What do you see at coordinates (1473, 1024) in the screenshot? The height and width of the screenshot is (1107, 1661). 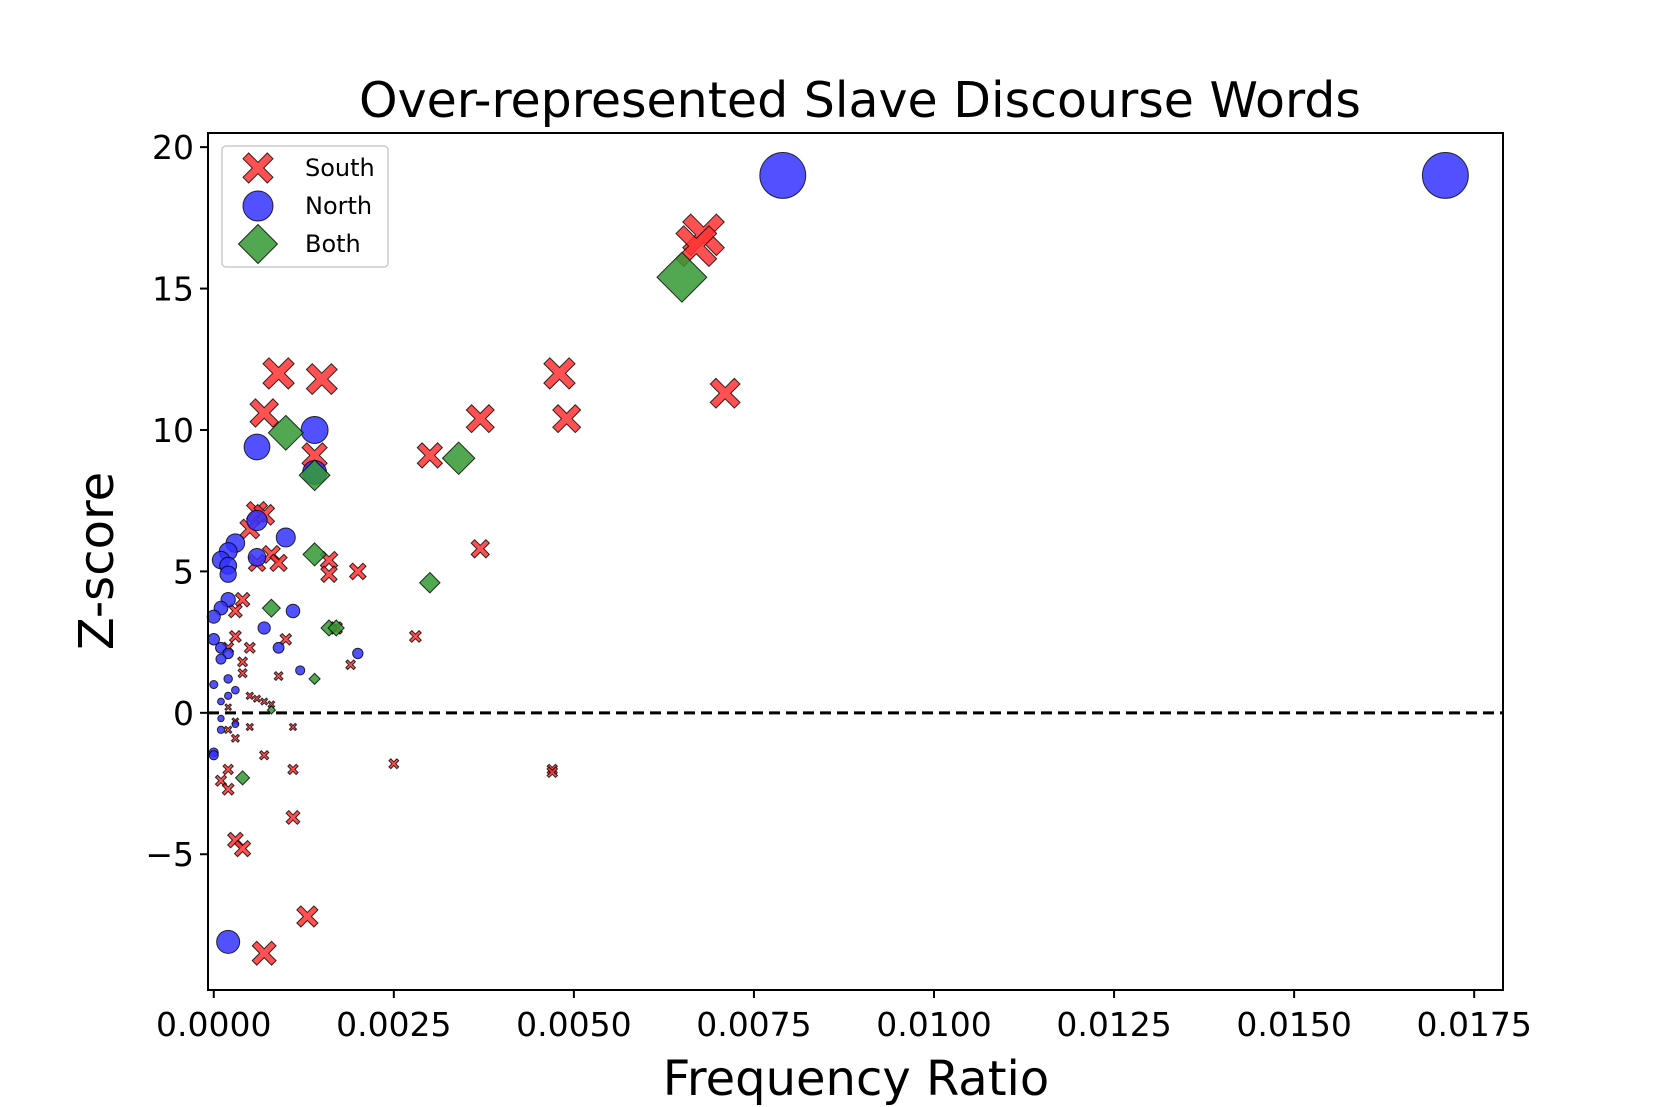 I see `x-tick-label: 0.0175` at bounding box center [1473, 1024].